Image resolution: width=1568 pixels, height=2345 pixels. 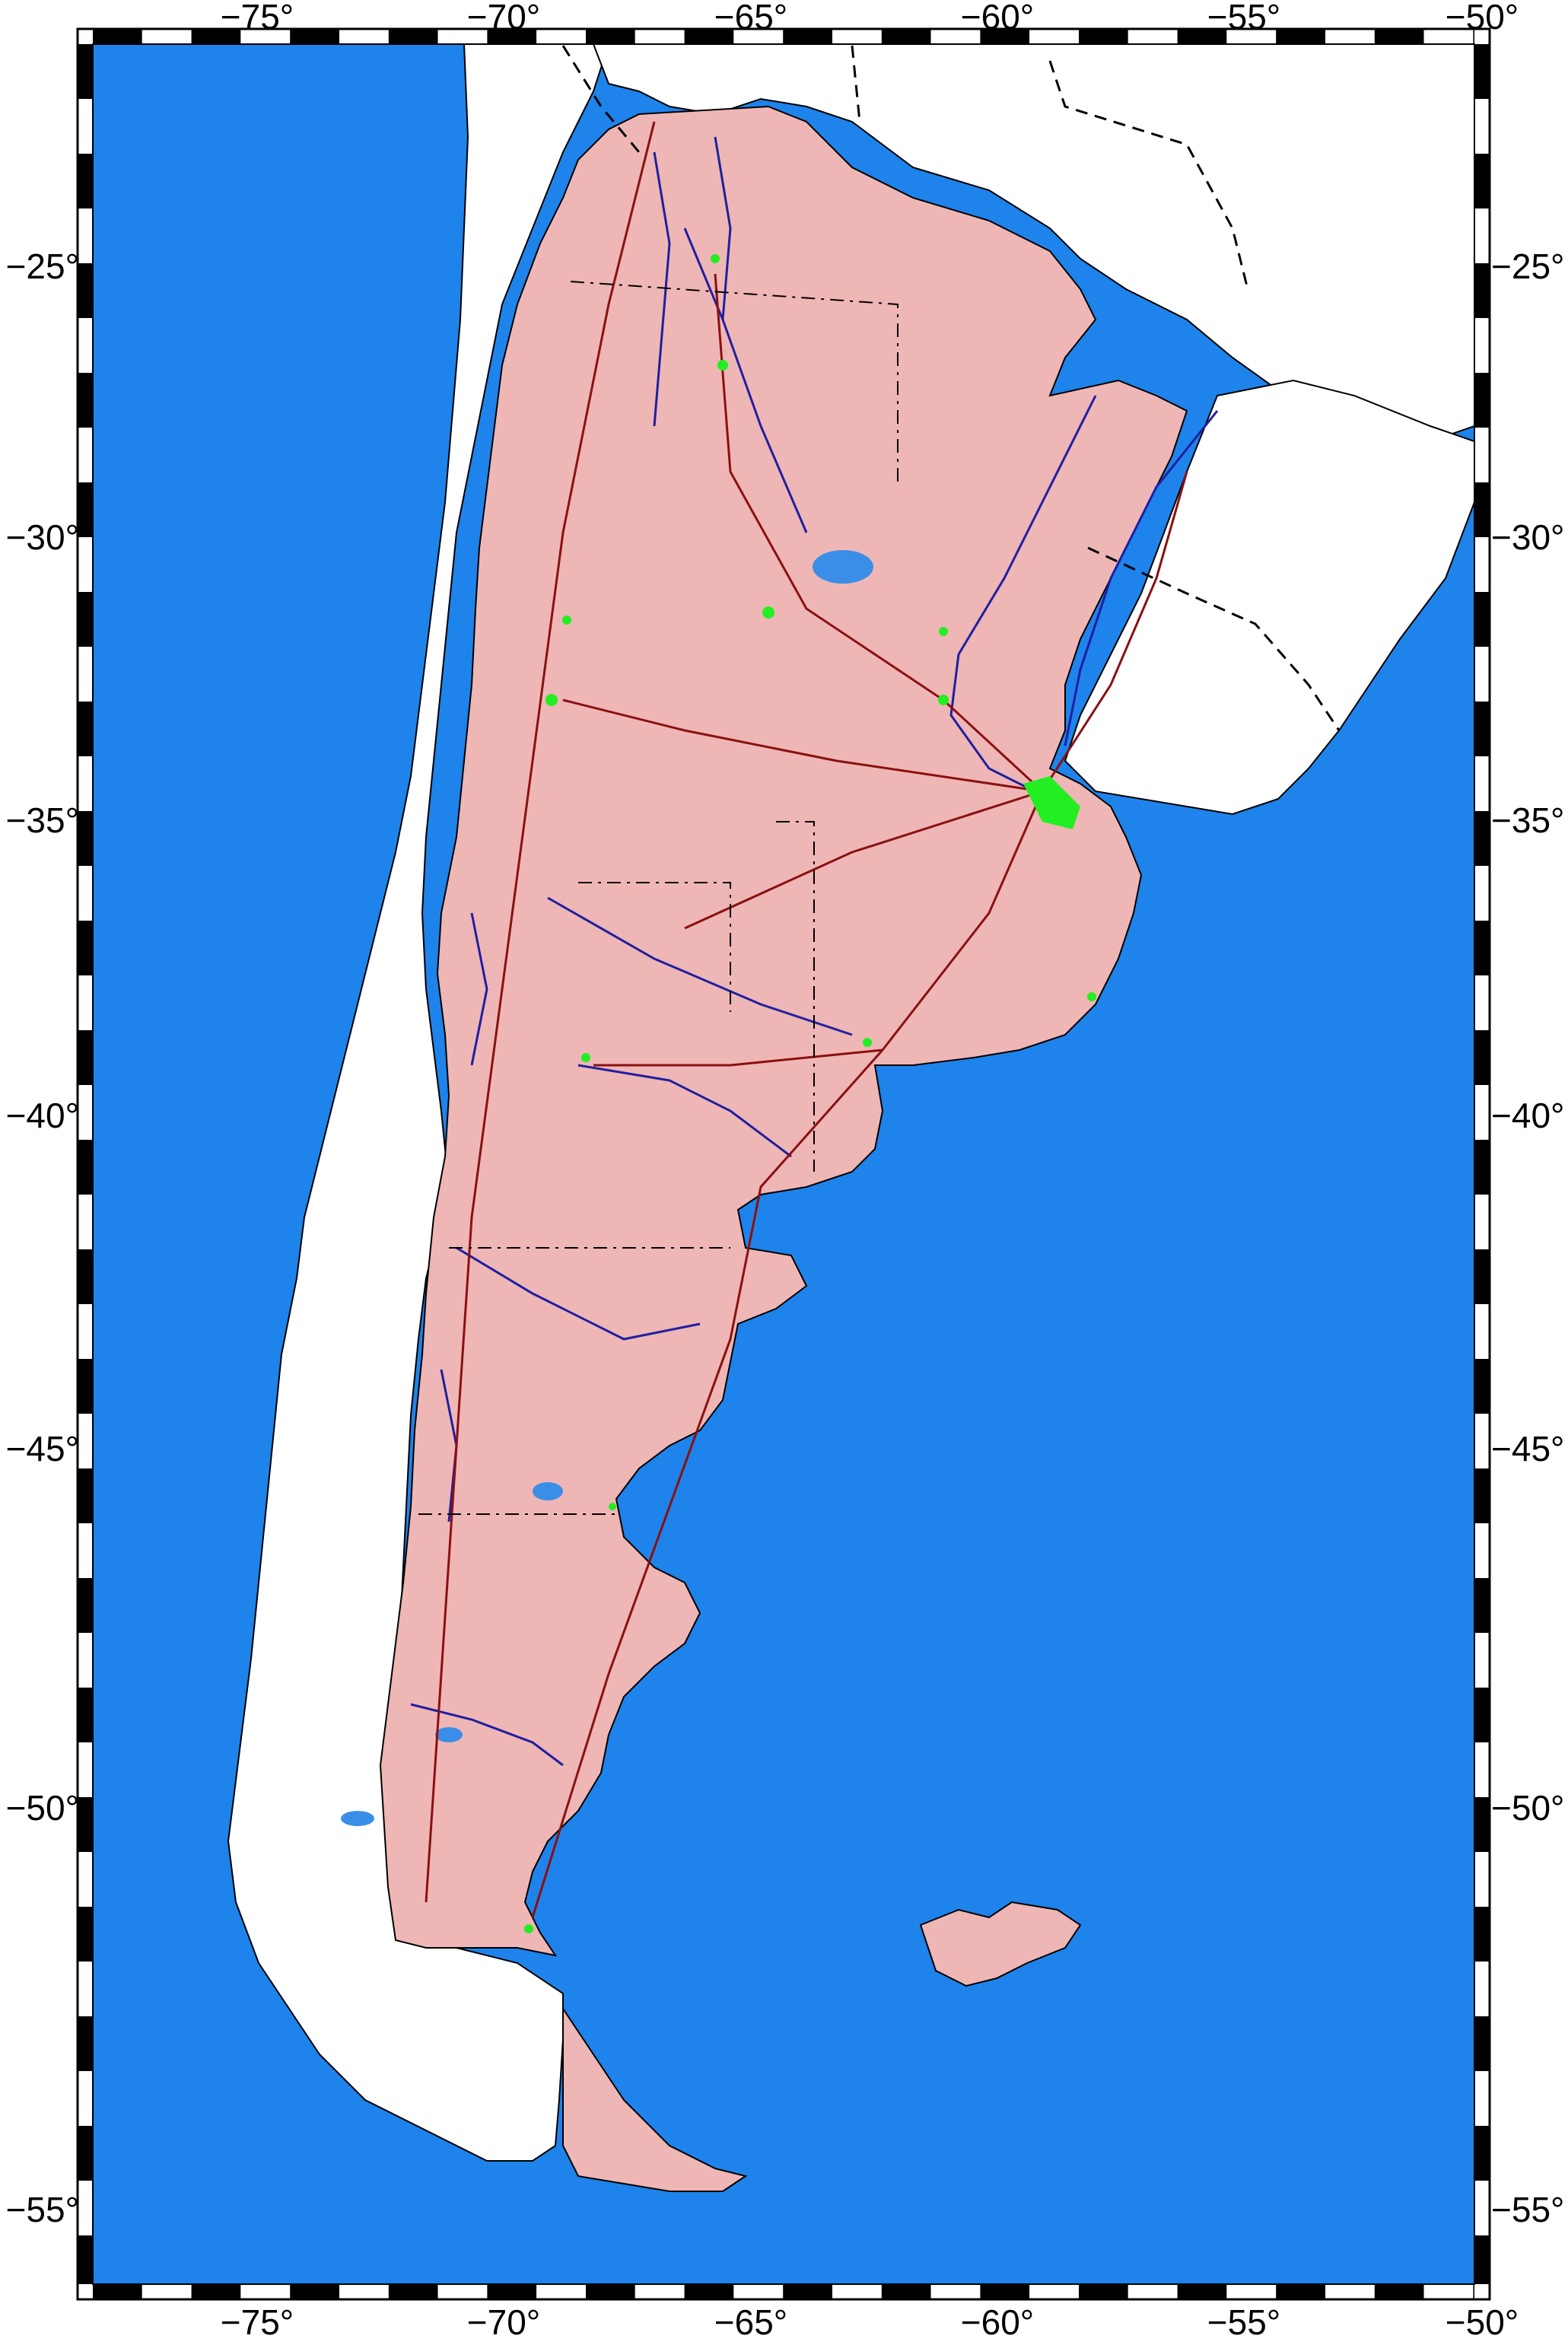 What do you see at coordinates (1243, 18) in the screenshot?
I see `top-tick-label: −55°` at bounding box center [1243, 18].